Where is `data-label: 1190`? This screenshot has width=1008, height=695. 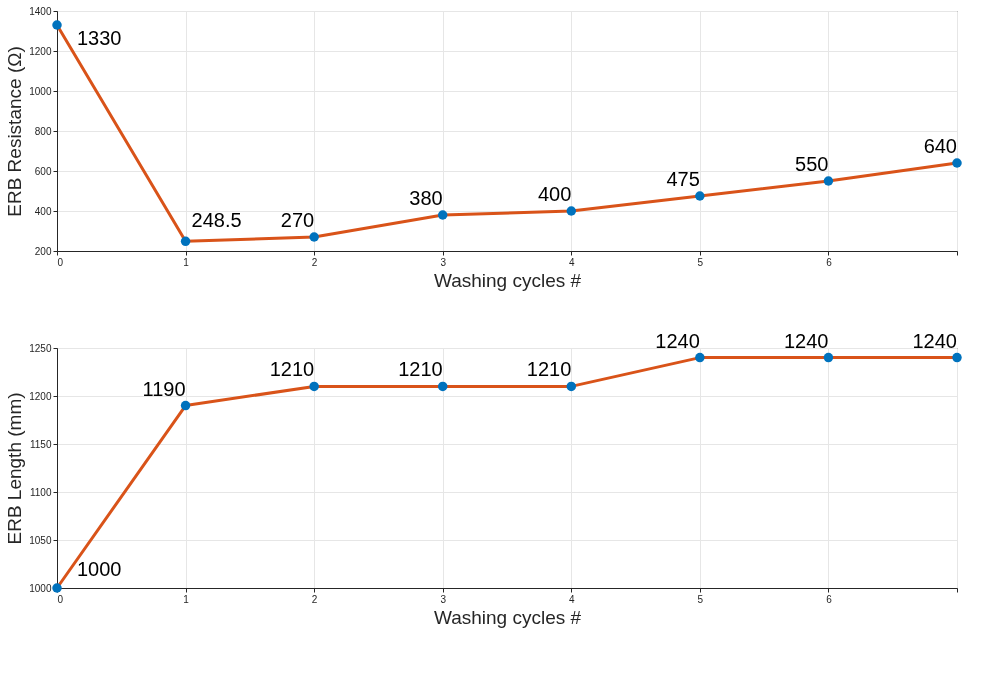
data-label: 1190 is located at coordinates (164, 388).